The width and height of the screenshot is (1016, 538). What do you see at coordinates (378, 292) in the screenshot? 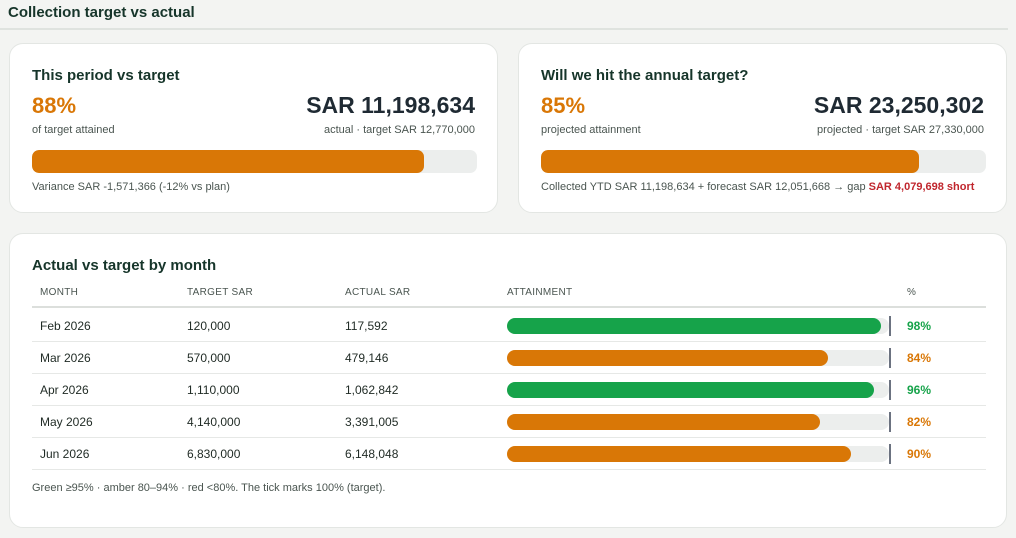
I see `column-header-actual: ACTUAL SAR` at bounding box center [378, 292].